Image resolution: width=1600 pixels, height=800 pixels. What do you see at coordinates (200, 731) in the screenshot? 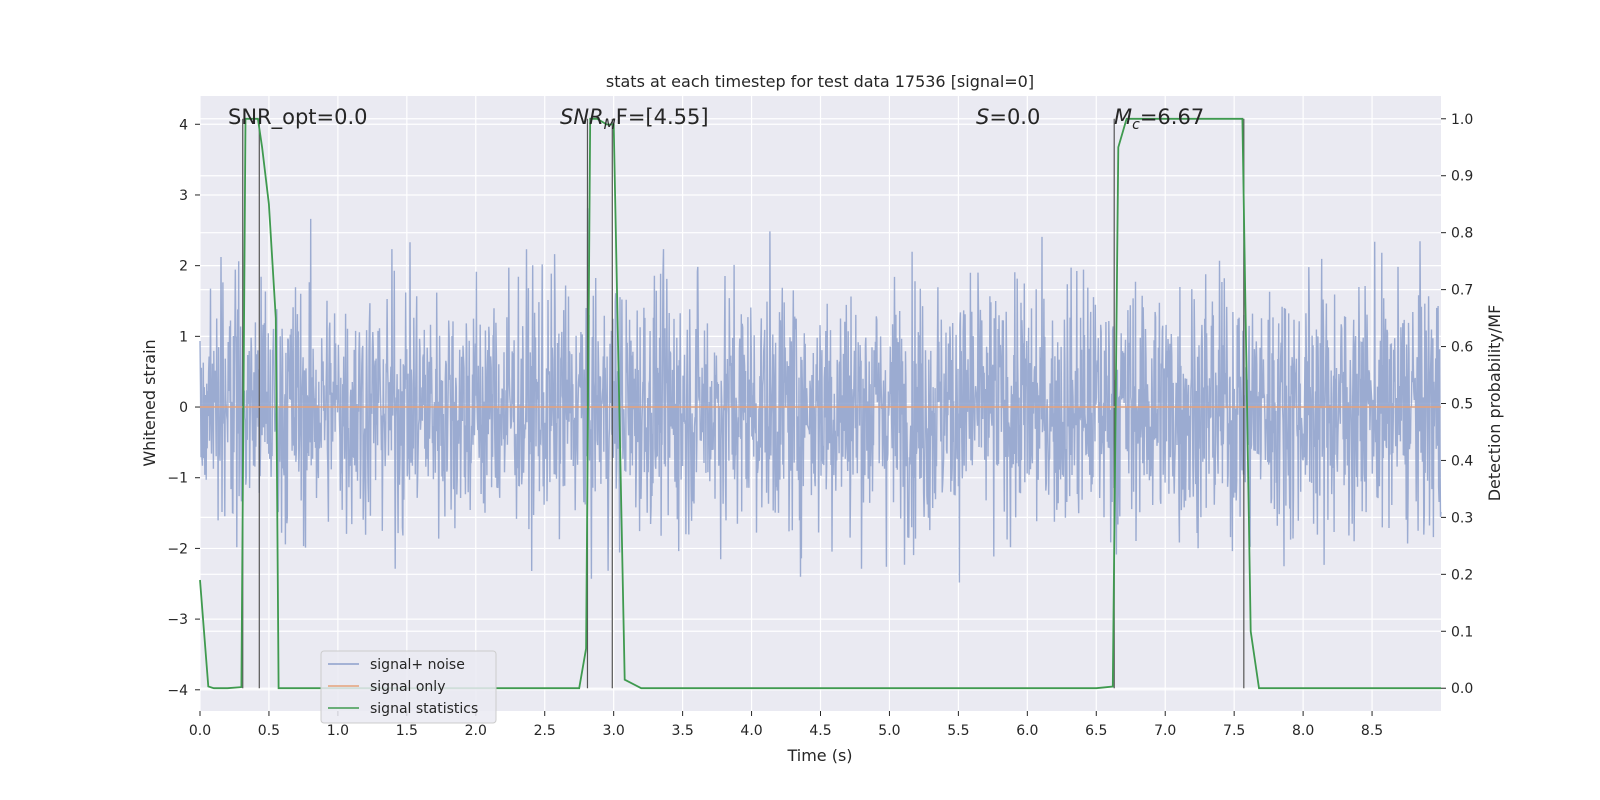
I see `x-tick-label: 0.0` at bounding box center [200, 731].